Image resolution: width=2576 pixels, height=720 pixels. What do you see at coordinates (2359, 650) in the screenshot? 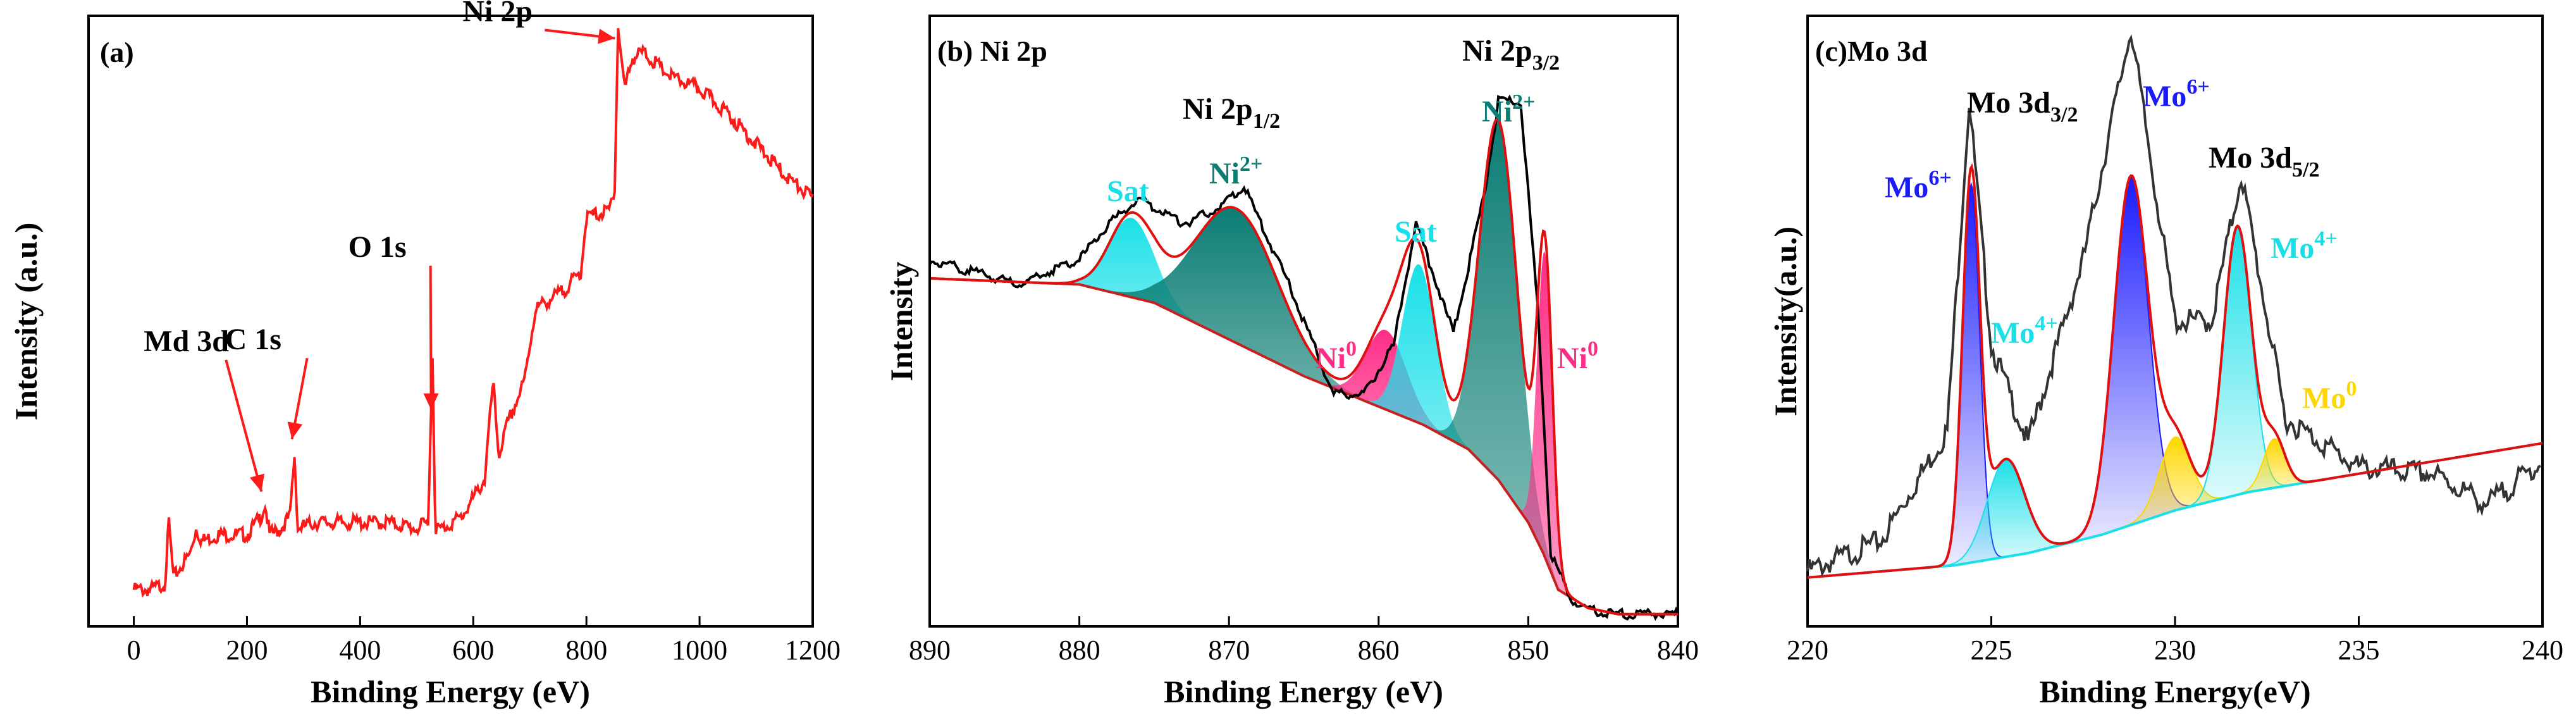
I see `panel-c-tick-label: 235` at bounding box center [2359, 650].